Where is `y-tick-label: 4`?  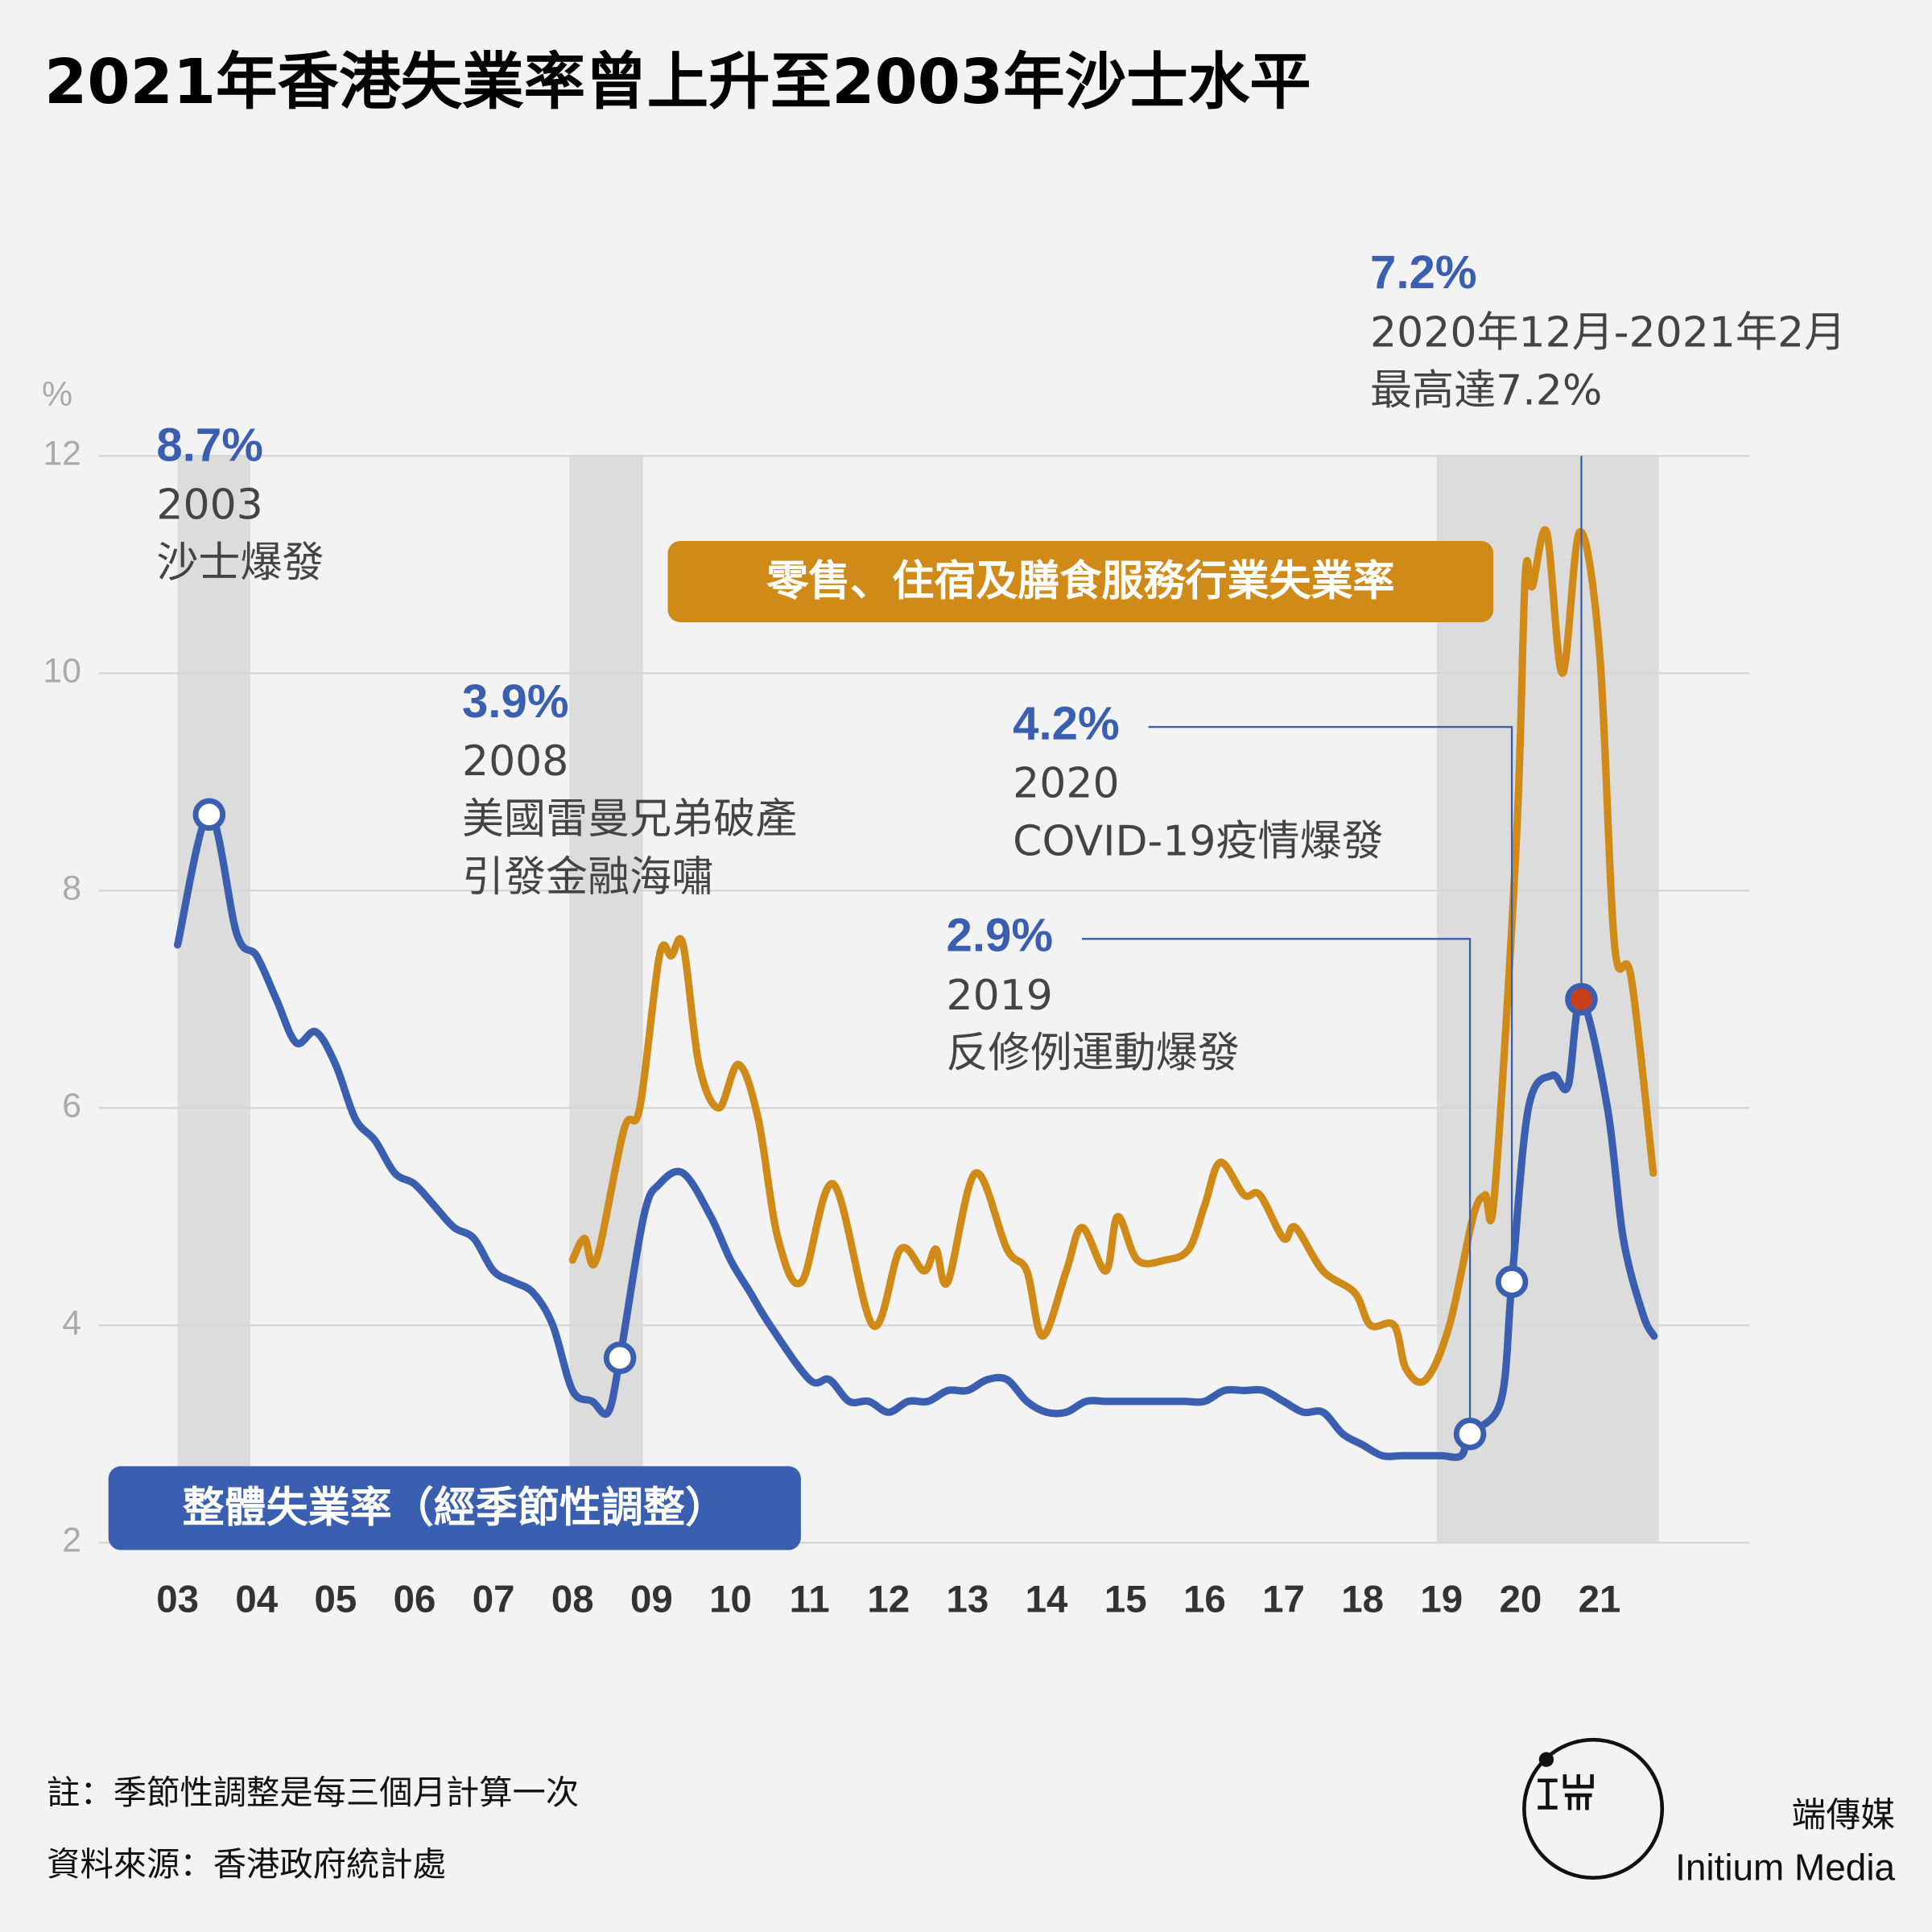
y-tick-label: 4 is located at coordinates (71, 1323).